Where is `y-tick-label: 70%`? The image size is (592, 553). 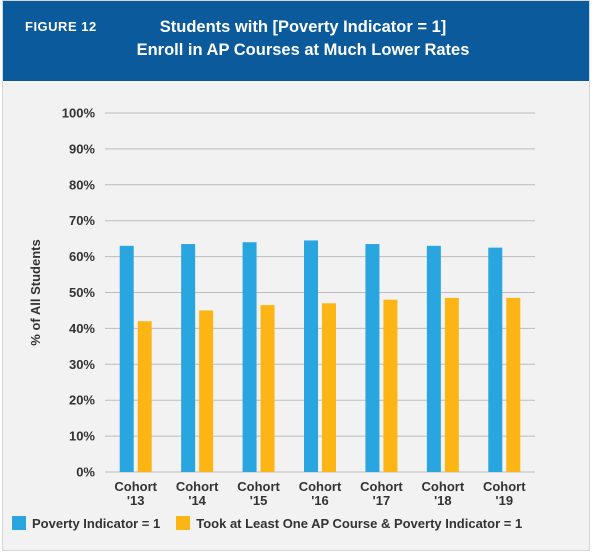 y-tick-label: 70% is located at coordinates (82, 220).